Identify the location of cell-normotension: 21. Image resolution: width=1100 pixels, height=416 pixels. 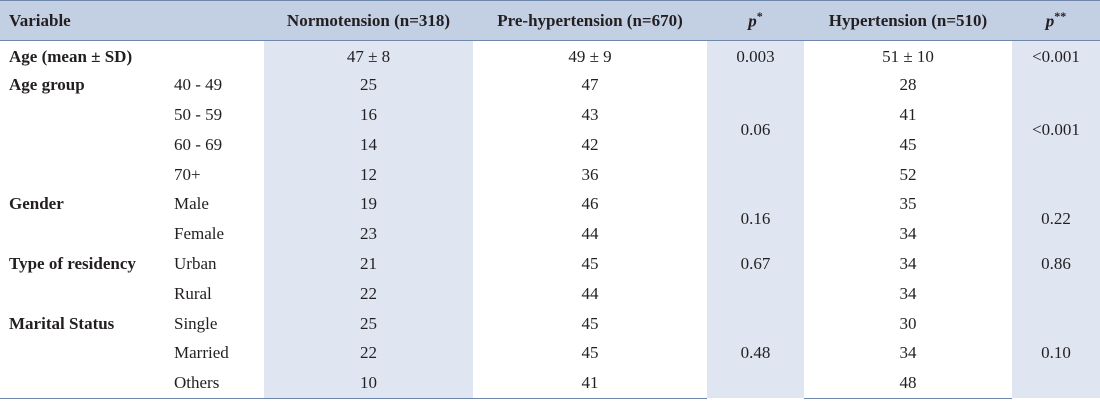
(368, 264).